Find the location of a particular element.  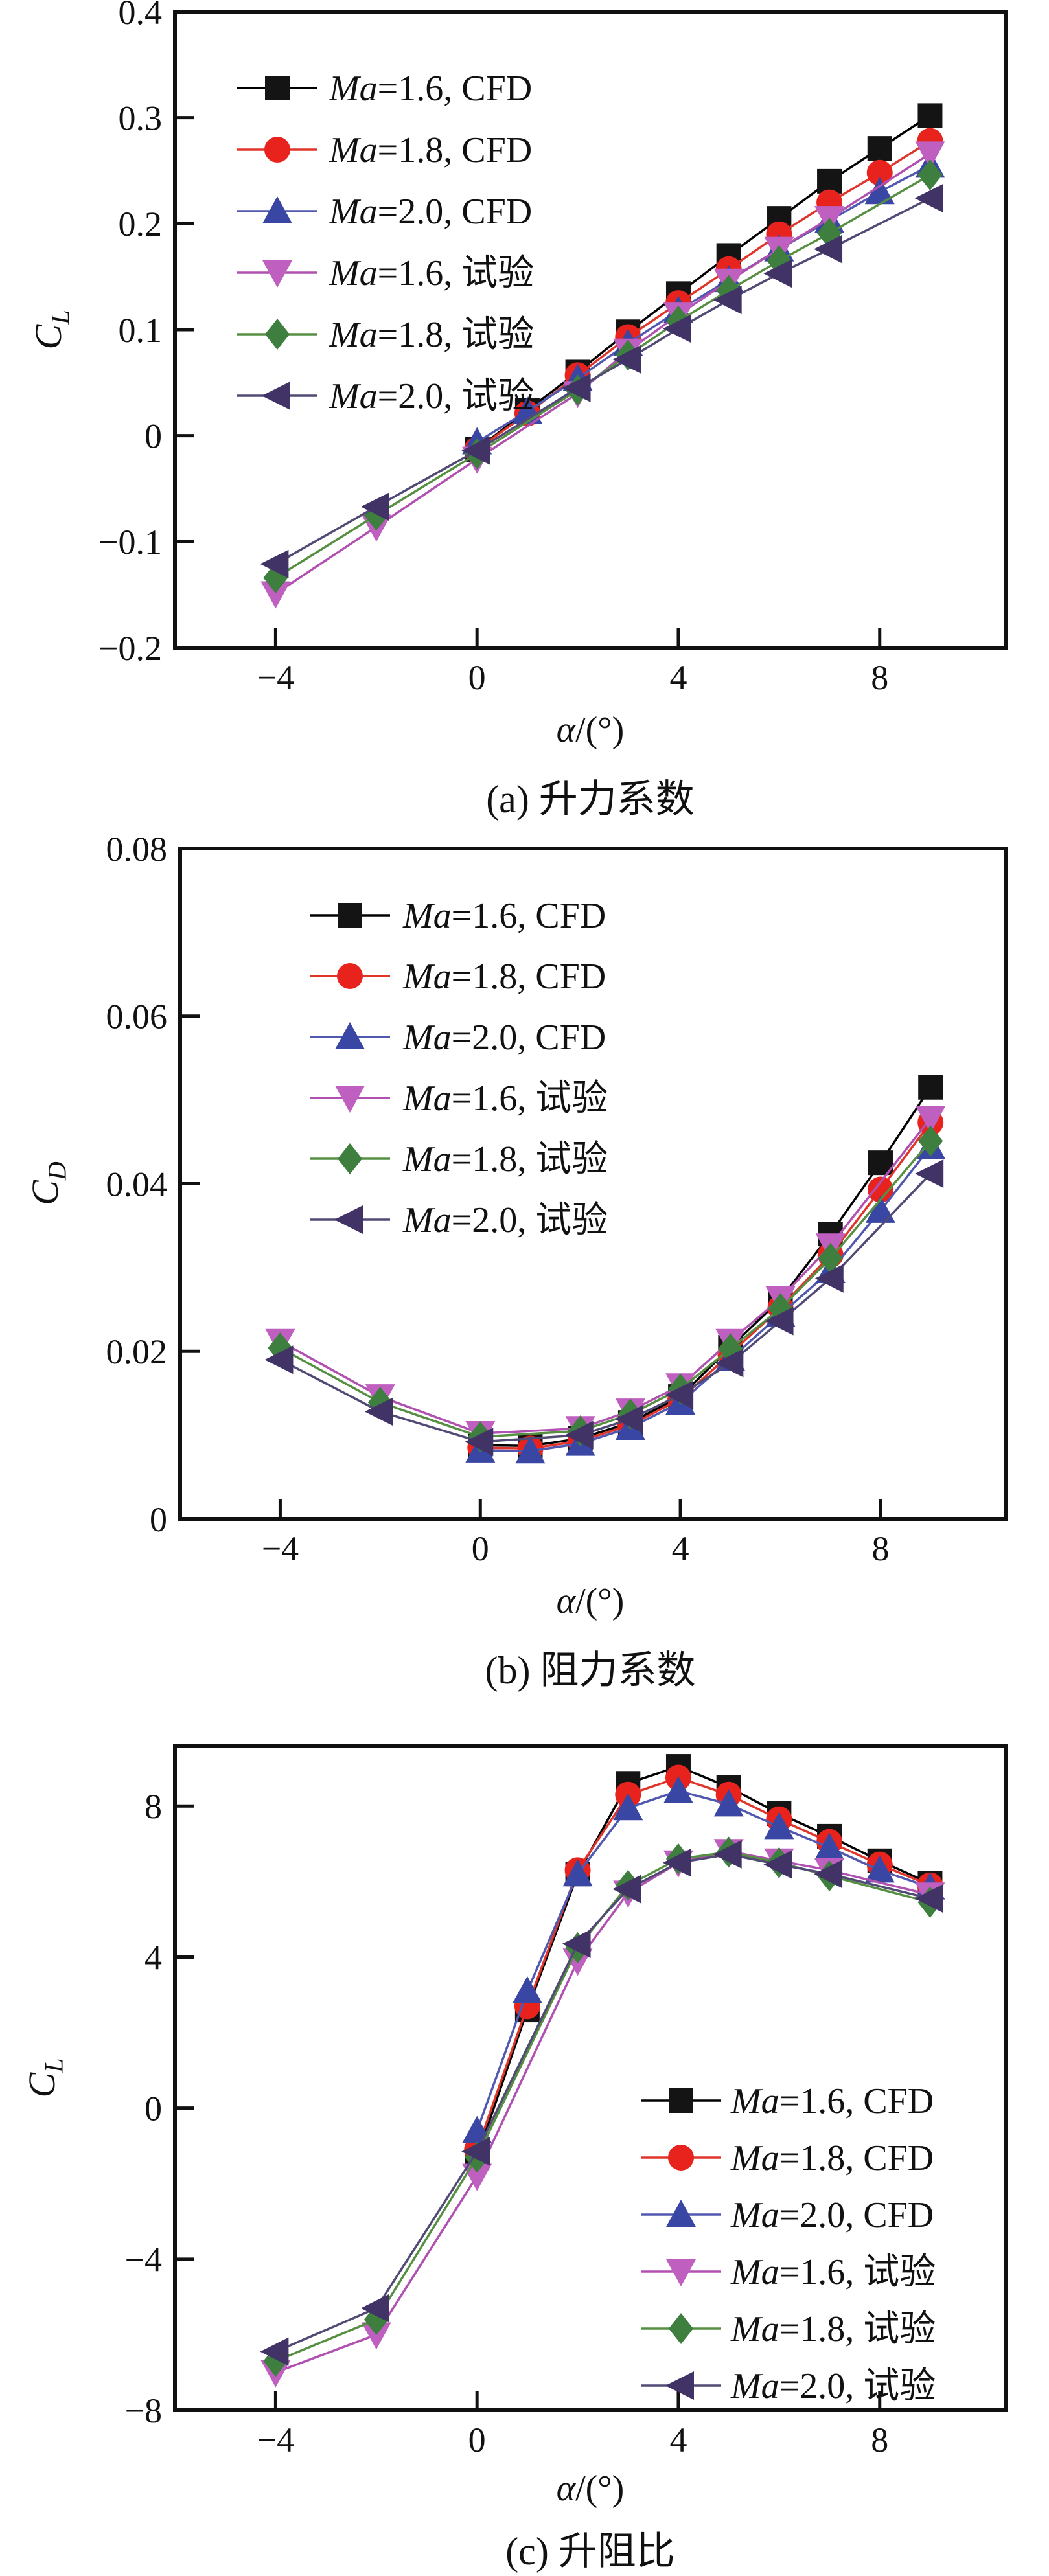

y-tick-label: 0.3 is located at coordinates (141, 119).